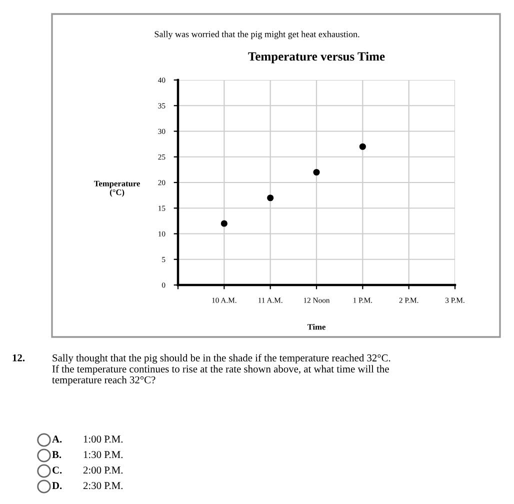 This screenshot has width=514, height=504. Describe the element at coordinates (103, 439) in the screenshot. I see `text: 1:00 P.M.` at that location.